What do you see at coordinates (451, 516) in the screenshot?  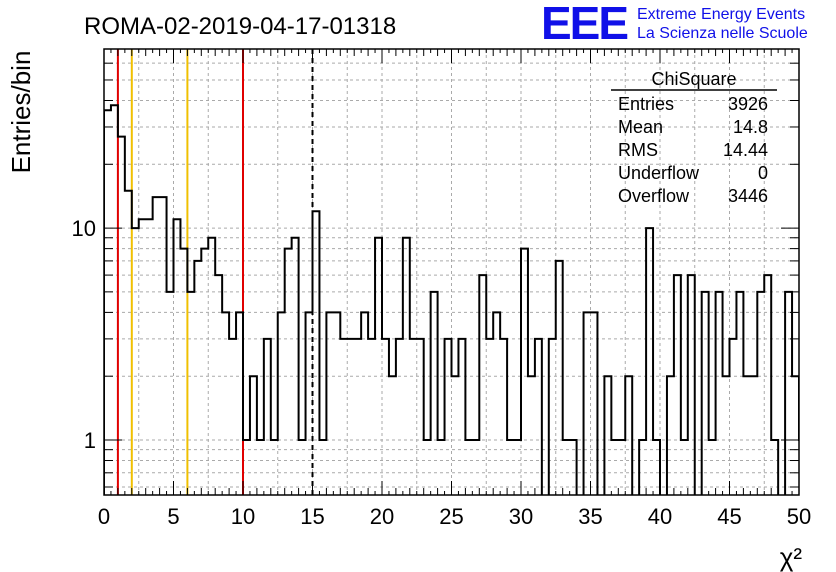 I see `x-tick-label: 25` at bounding box center [451, 516].